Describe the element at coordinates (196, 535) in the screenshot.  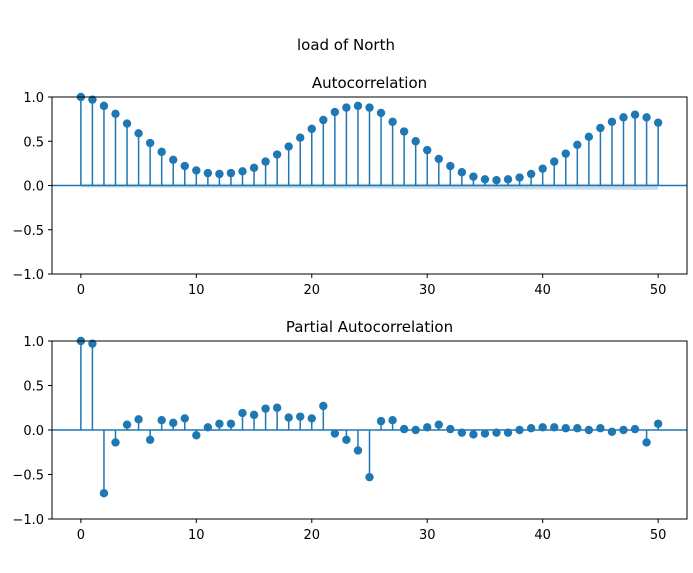
I see `pacf-xtick-label-10: 10` at that location.